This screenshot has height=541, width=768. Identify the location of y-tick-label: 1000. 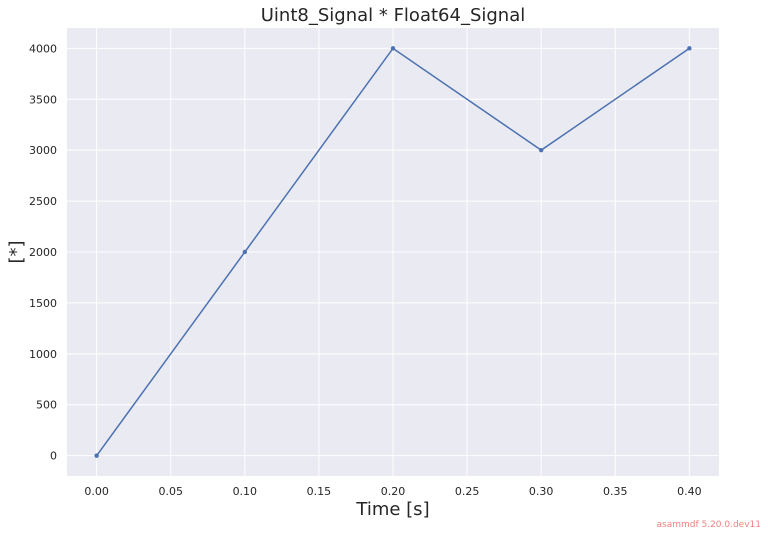
(43, 354).